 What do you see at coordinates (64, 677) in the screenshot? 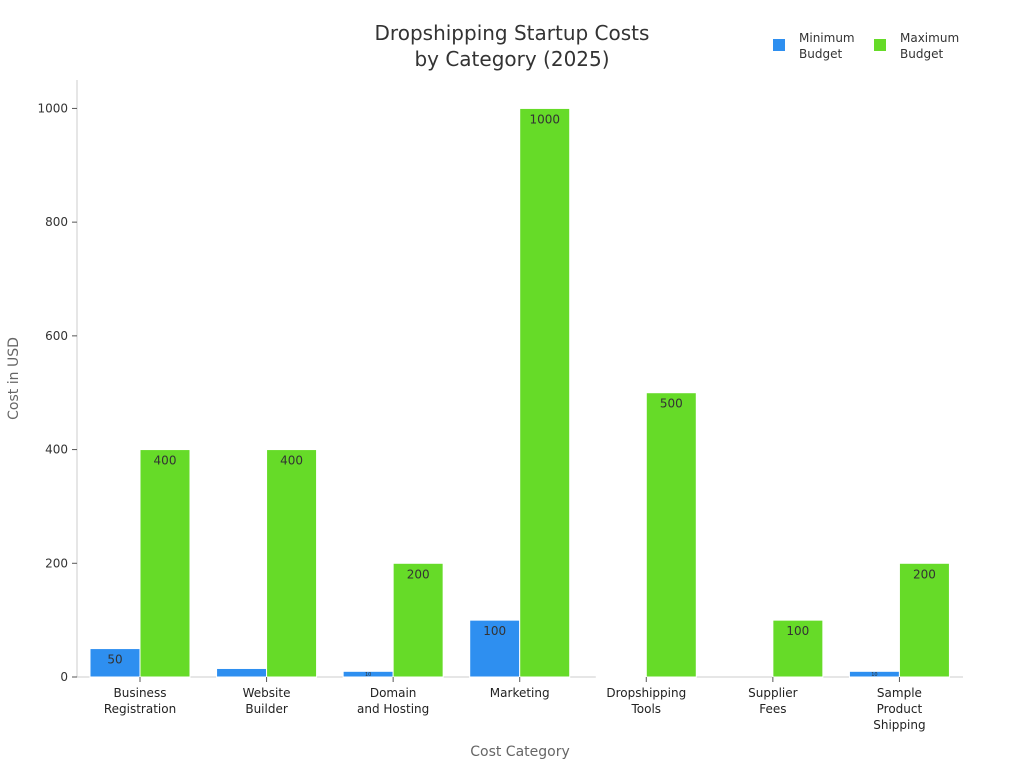
I see `y-tick-label: 0` at bounding box center [64, 677].